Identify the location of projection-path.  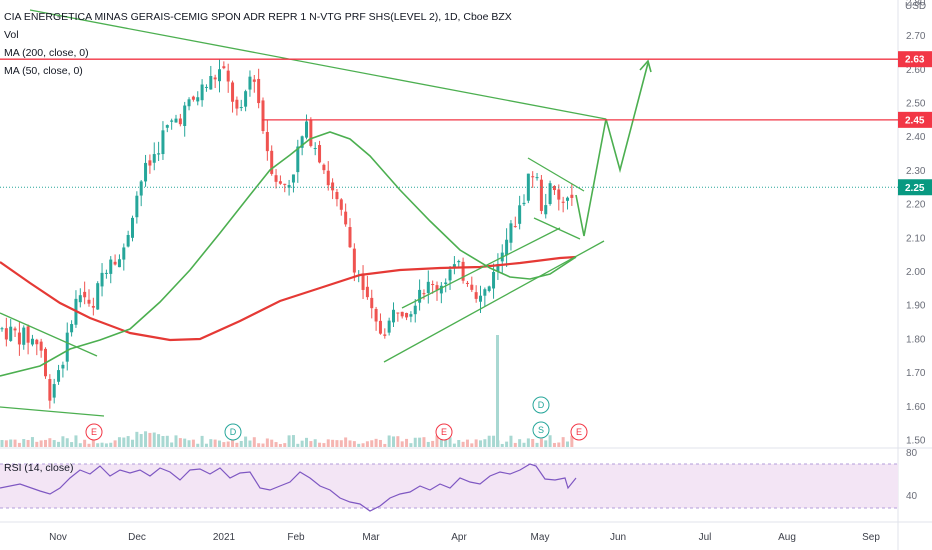
(612, 149).